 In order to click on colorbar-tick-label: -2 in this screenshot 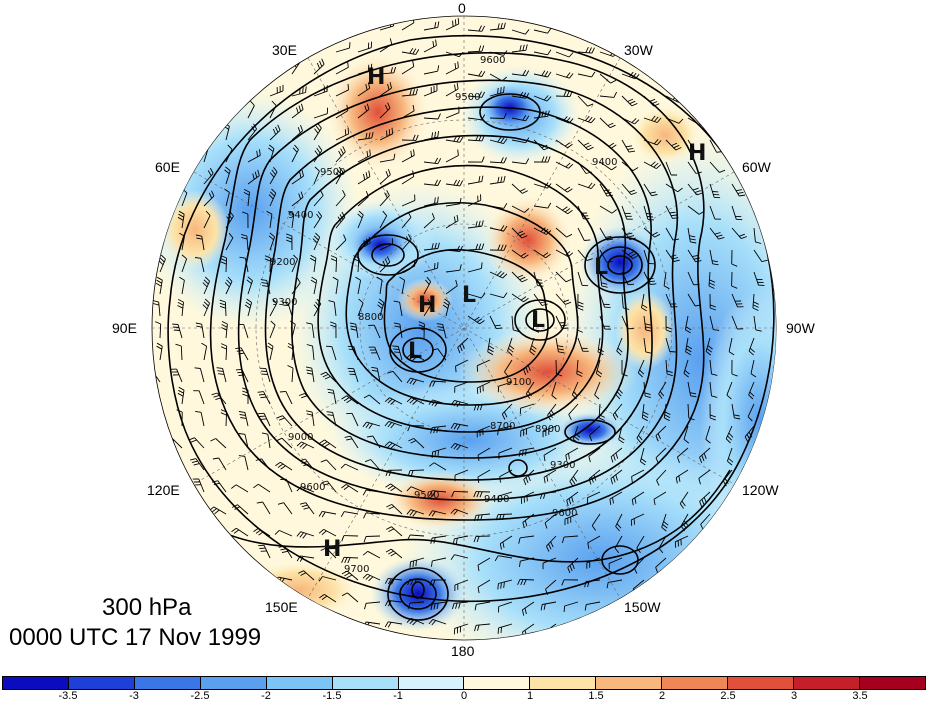, I will do `click(266, 696)`.